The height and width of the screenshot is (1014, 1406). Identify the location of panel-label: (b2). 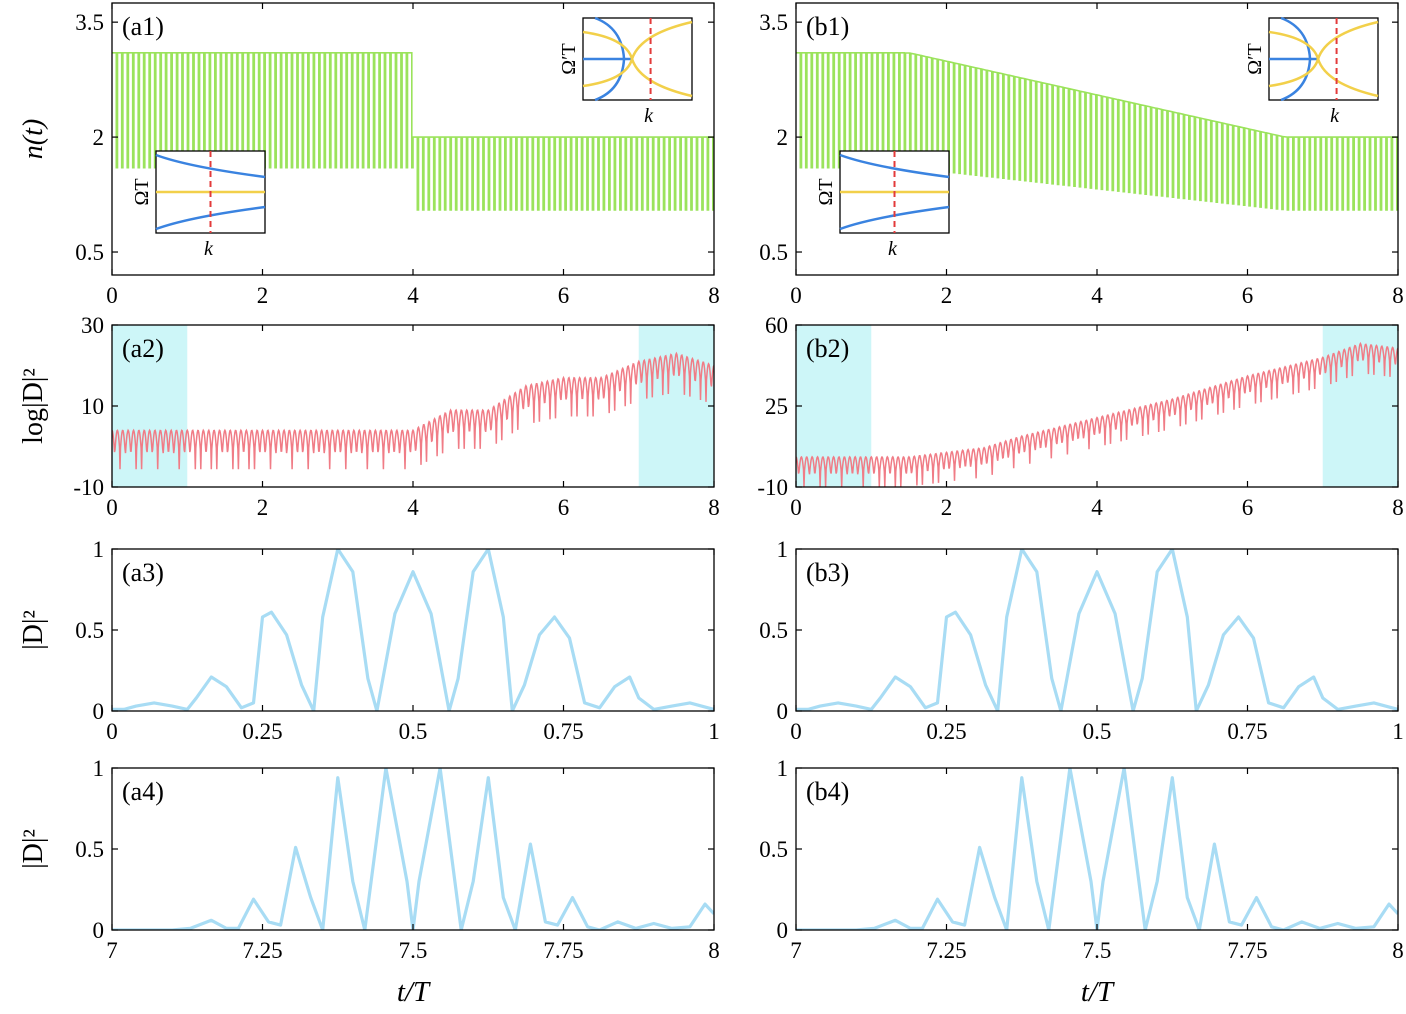
(827, 348).